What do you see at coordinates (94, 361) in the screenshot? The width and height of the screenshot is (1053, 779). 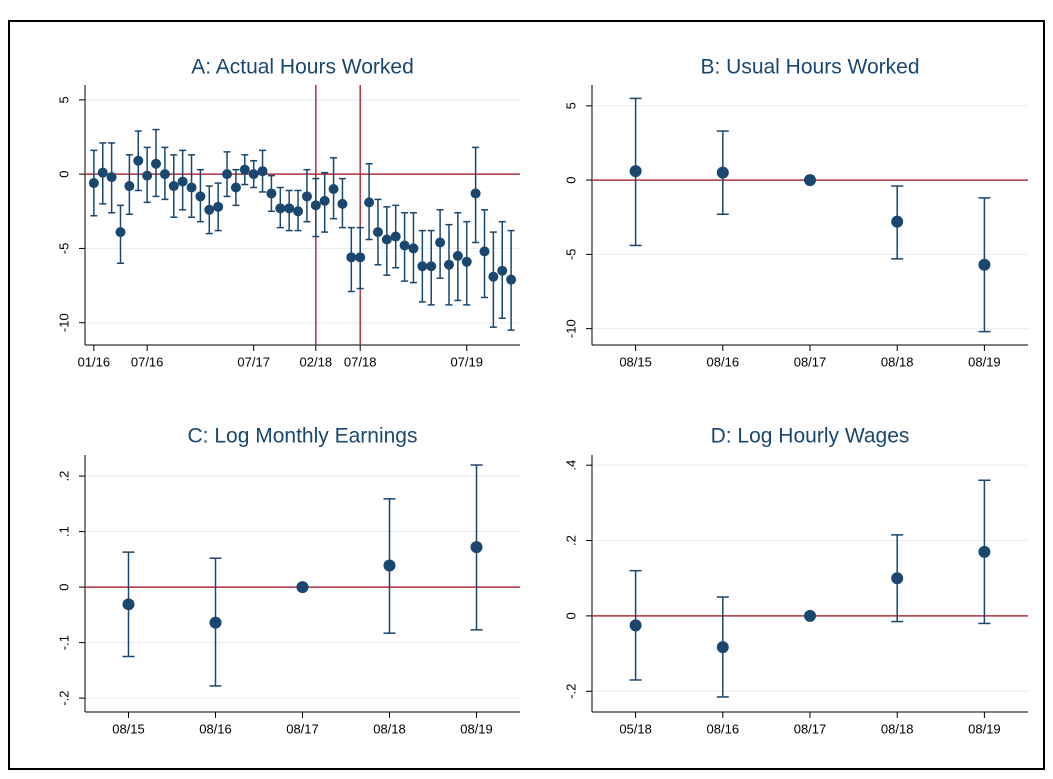 I see `x-tick-label: 01/16` at bounding box center [94, 361].